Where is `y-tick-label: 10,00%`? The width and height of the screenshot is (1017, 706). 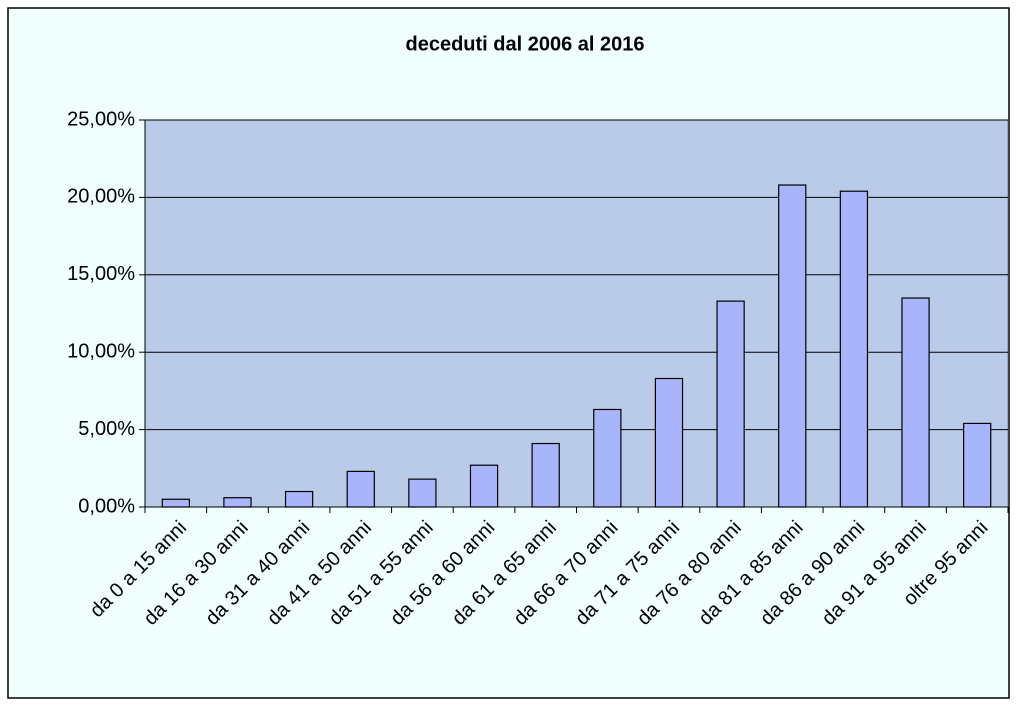 y-tick-label: 10,00% is located at coordinates (101, 351).